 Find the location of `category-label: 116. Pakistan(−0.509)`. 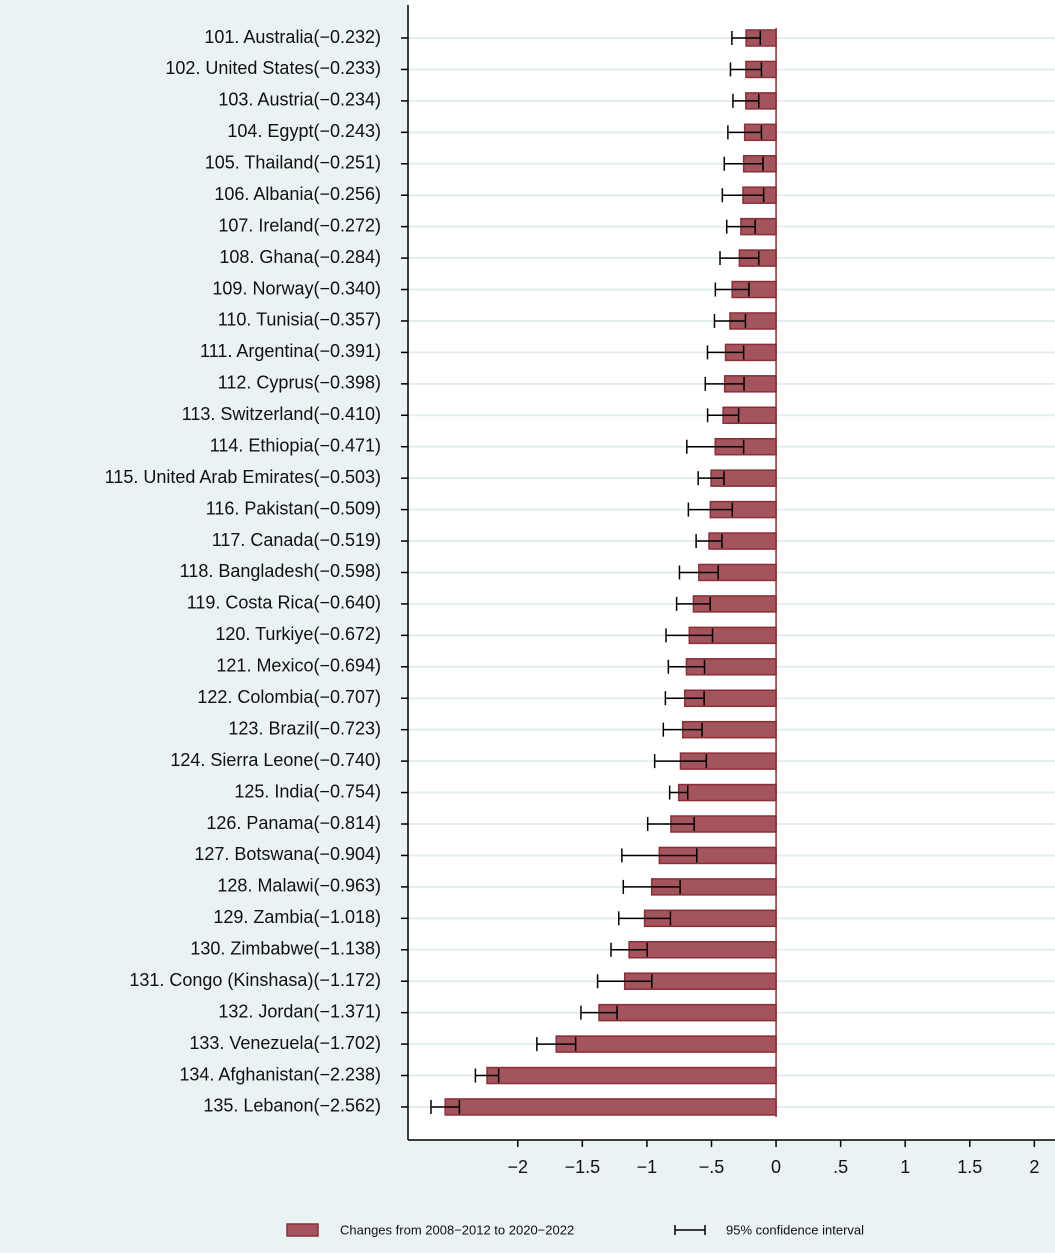

category-label: 116. Pakistan(−0.509) is located at coordinates (293, 508).